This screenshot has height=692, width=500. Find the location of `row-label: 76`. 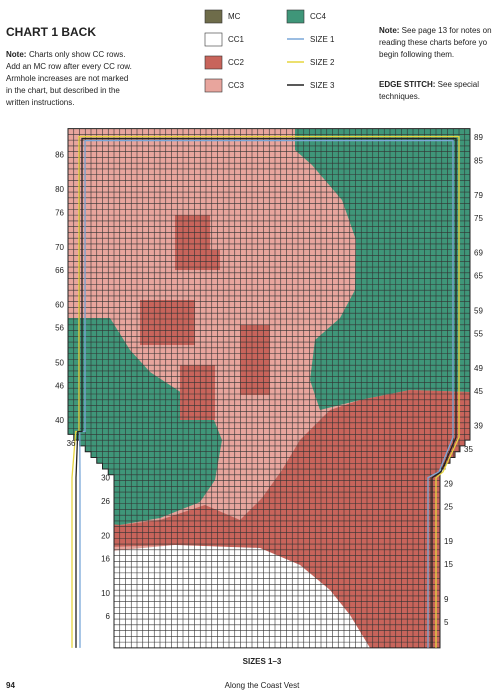

row-label: 76 is located at coordinates (59, 212).